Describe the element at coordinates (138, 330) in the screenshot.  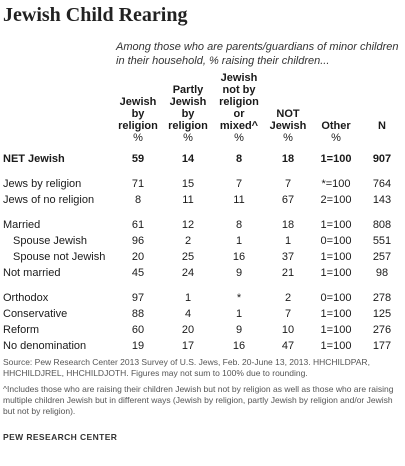
I see `table-cell: 60` at that location.